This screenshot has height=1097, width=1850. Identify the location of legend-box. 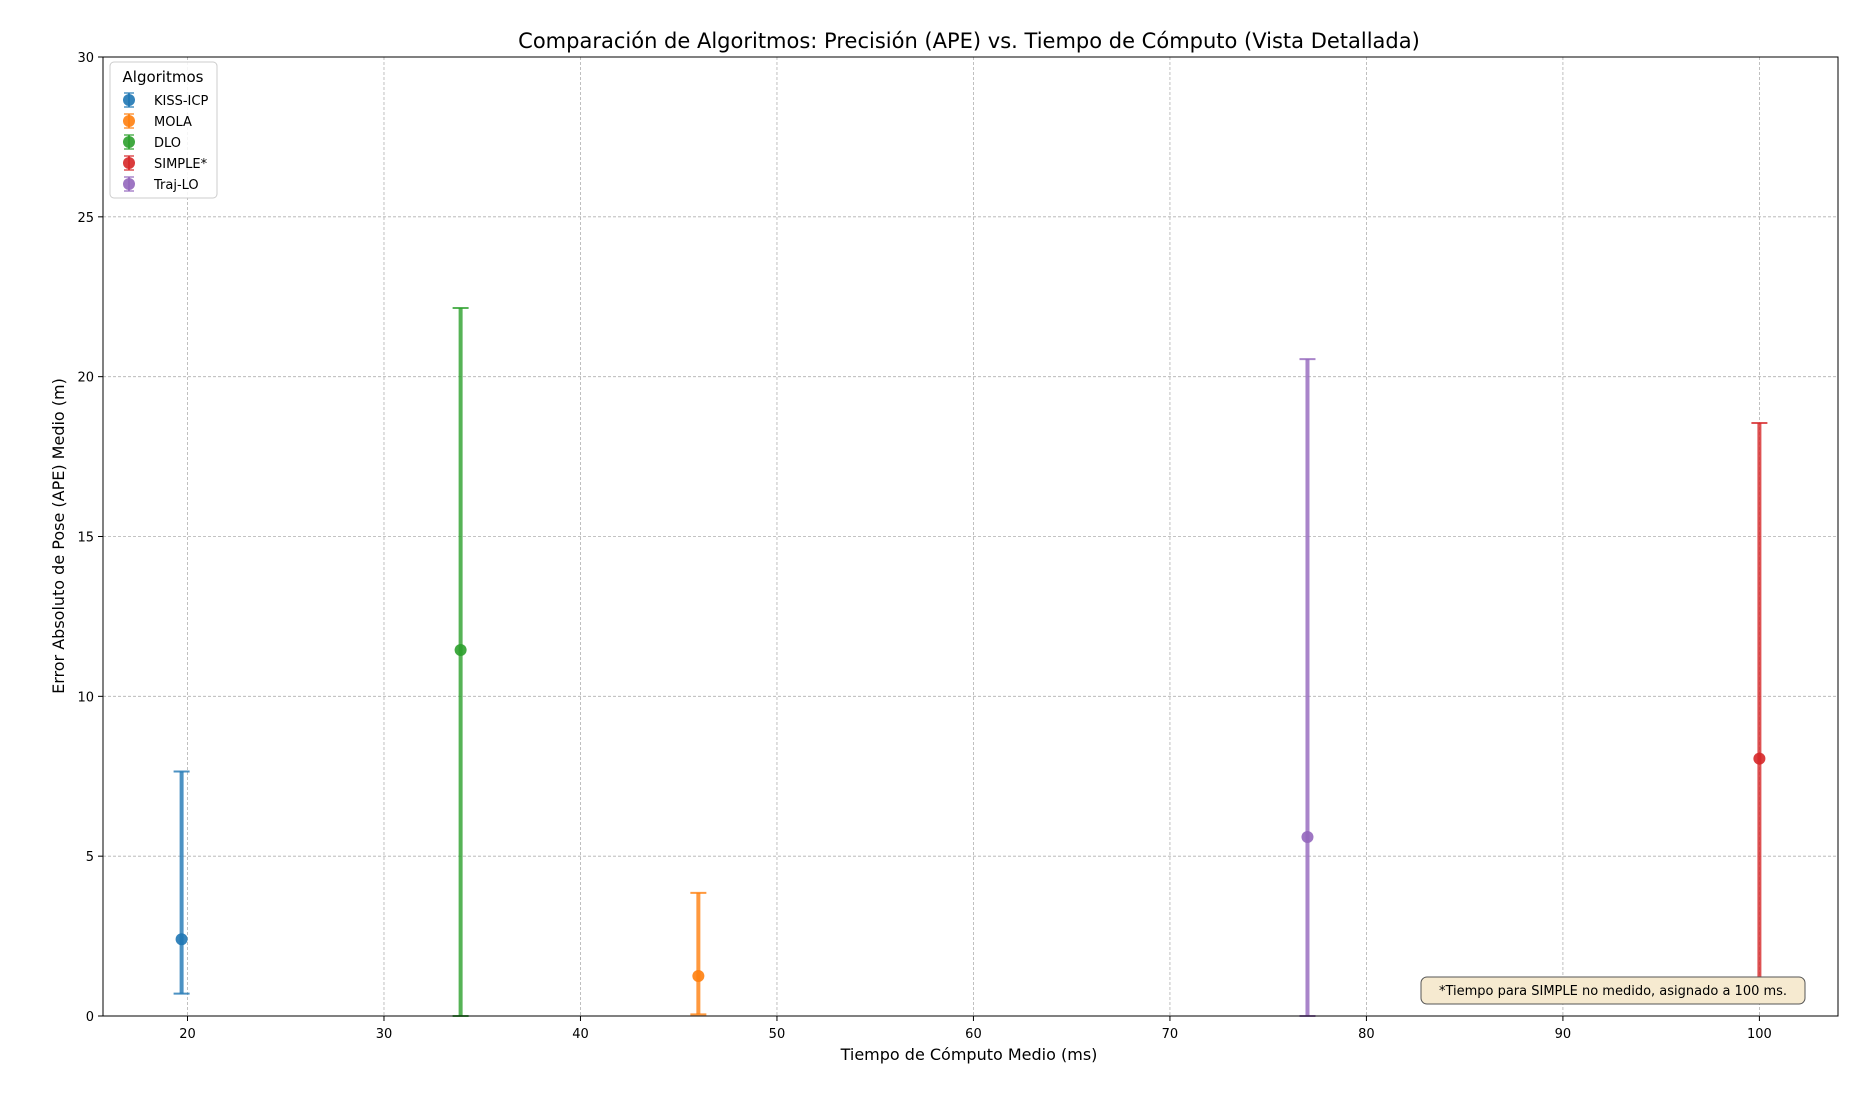
(163, 130).